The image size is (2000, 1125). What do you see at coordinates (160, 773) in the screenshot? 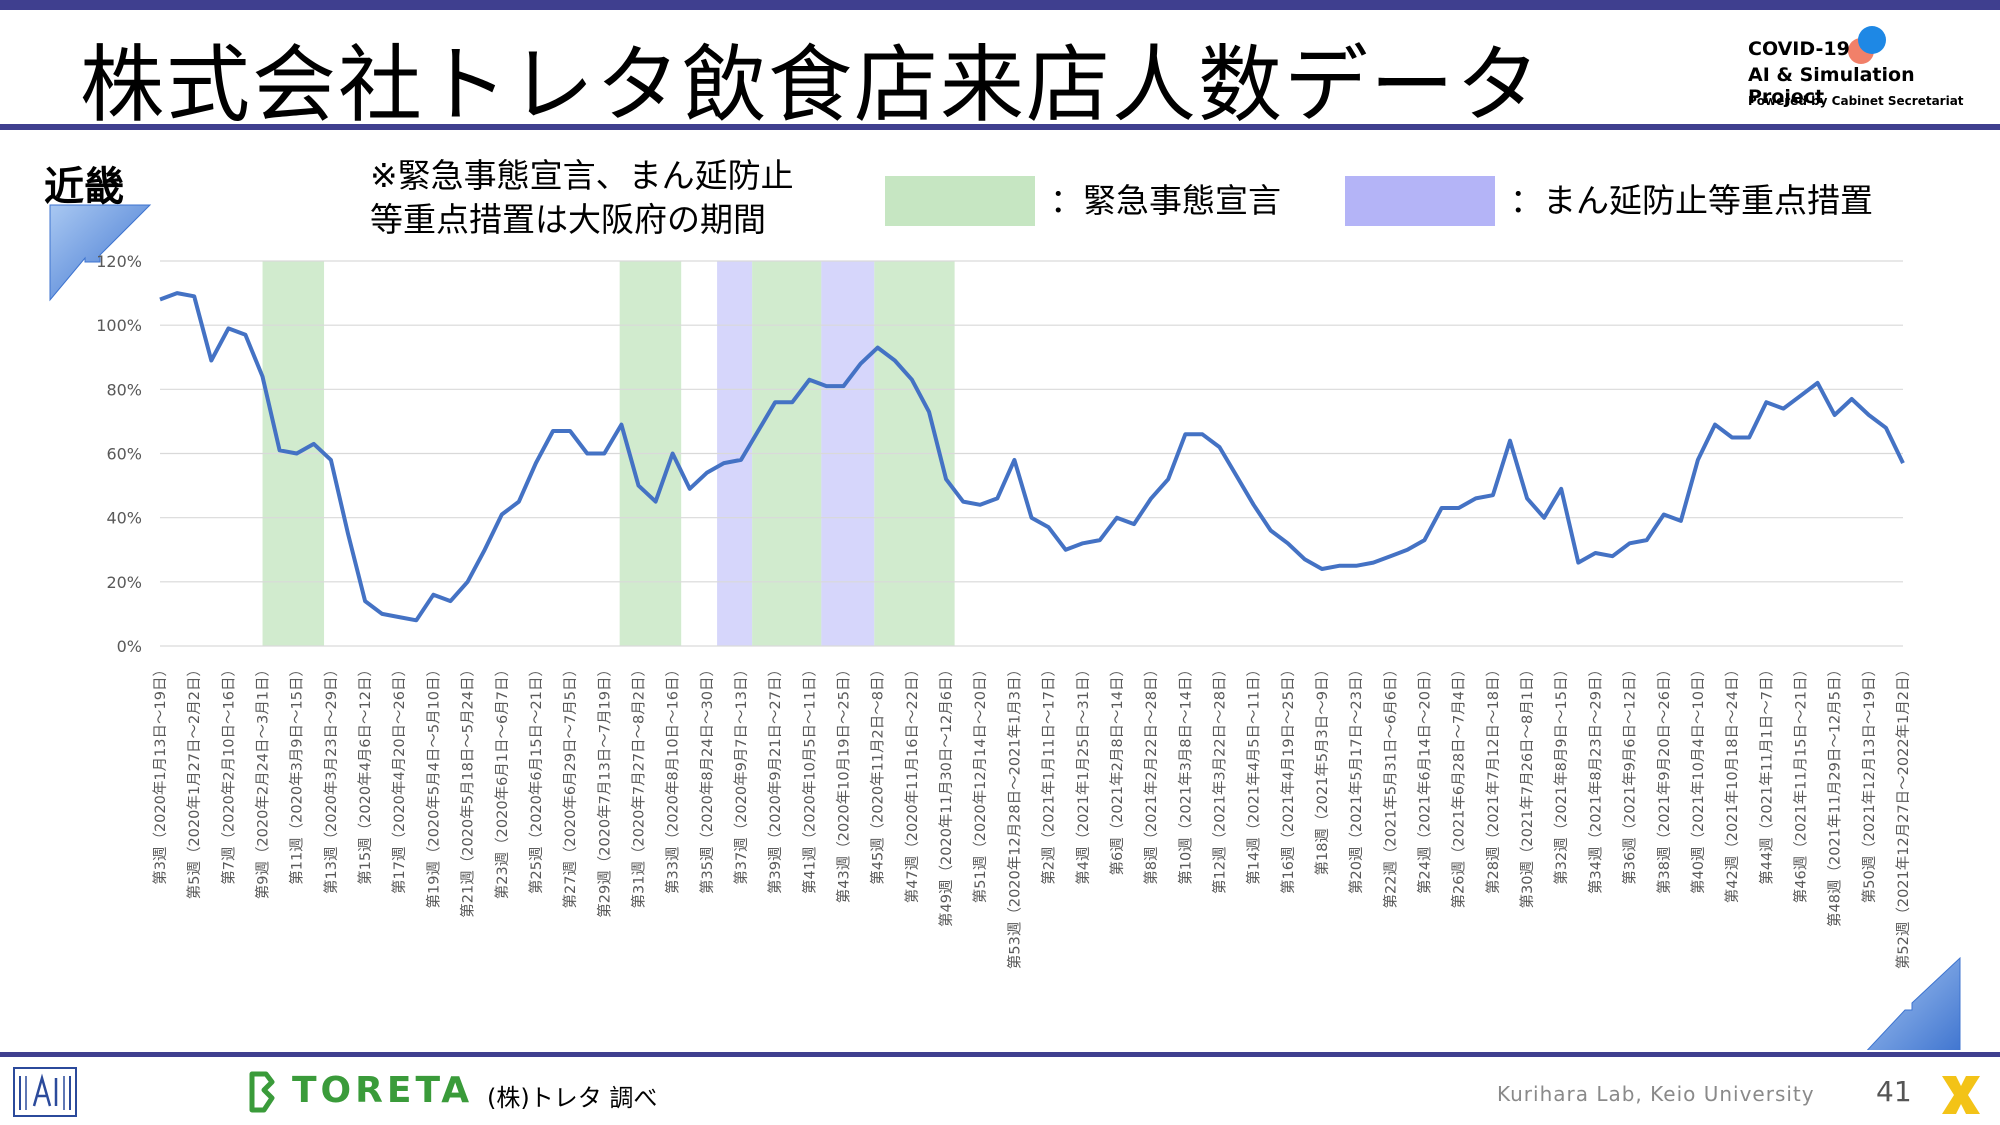
I see `x-tick-label: 第3週（2020年1月13日～19日）` at bounding box center [160, 773].